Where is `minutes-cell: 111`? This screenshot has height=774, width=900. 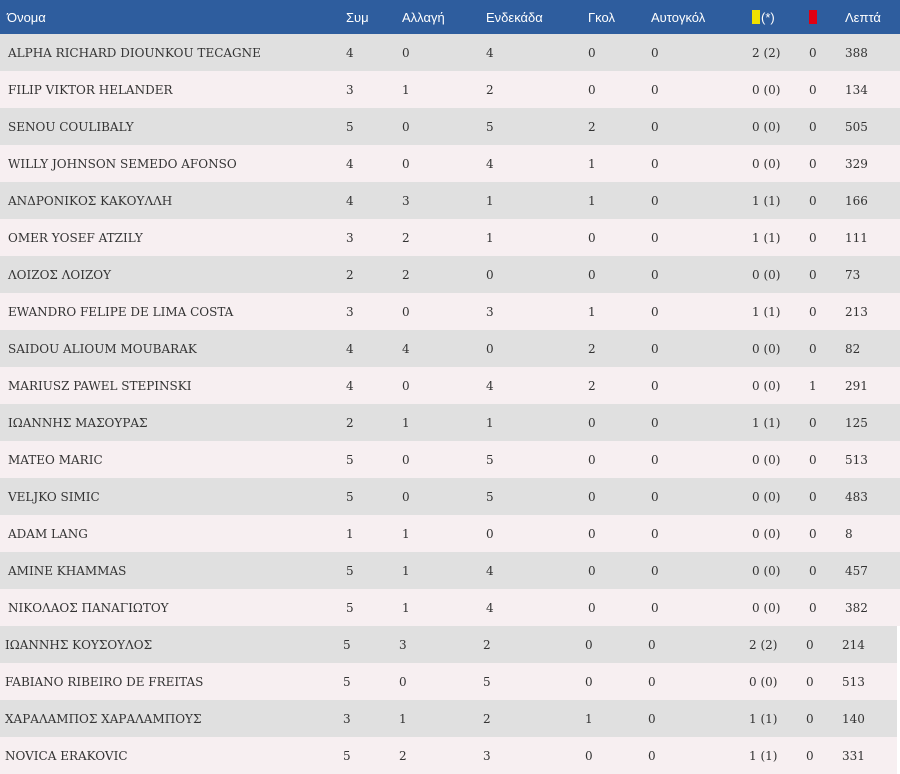 minutes-cell: 111 is located at coordinates (856, 237).